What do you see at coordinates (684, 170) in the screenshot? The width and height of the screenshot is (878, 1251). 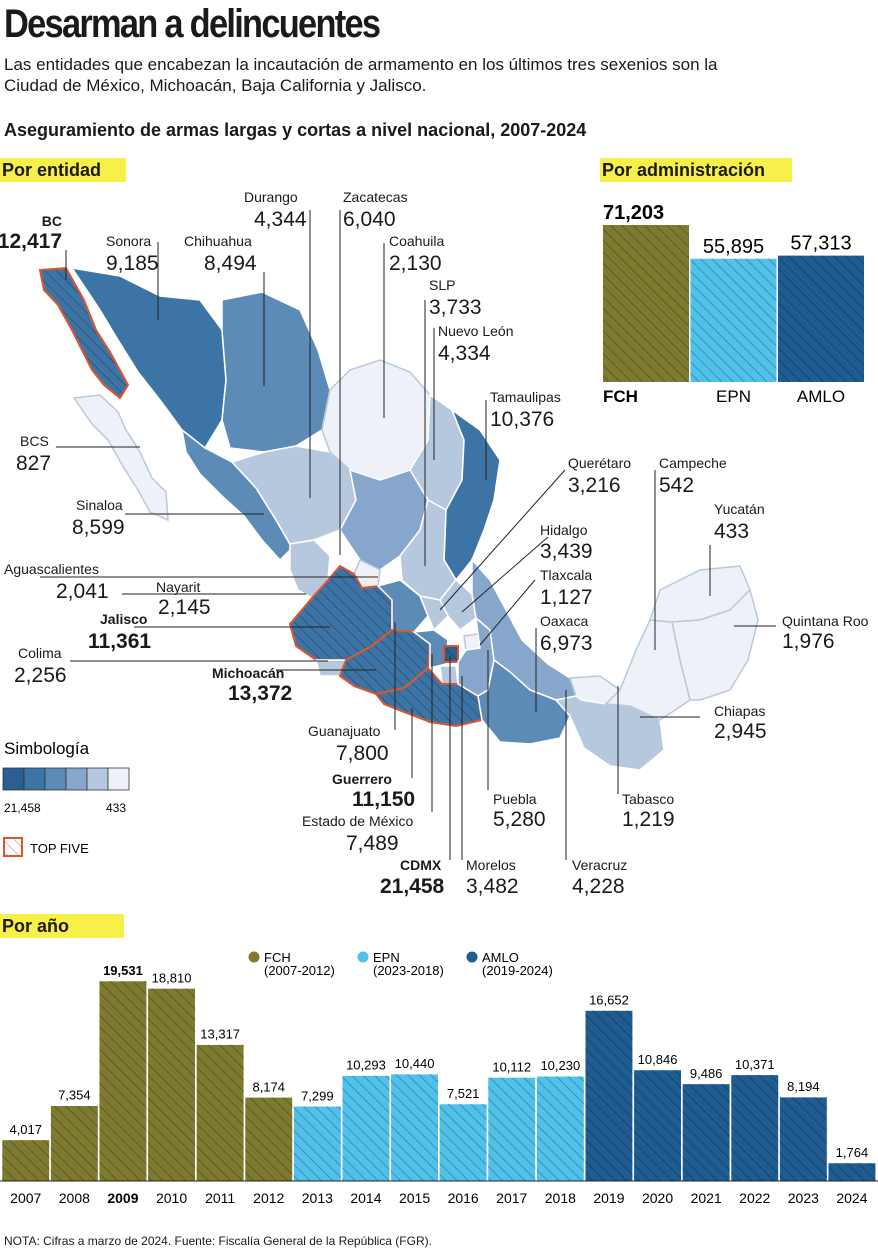 I see `section-admin-label: Por administración` at bounding box center [684, 170].